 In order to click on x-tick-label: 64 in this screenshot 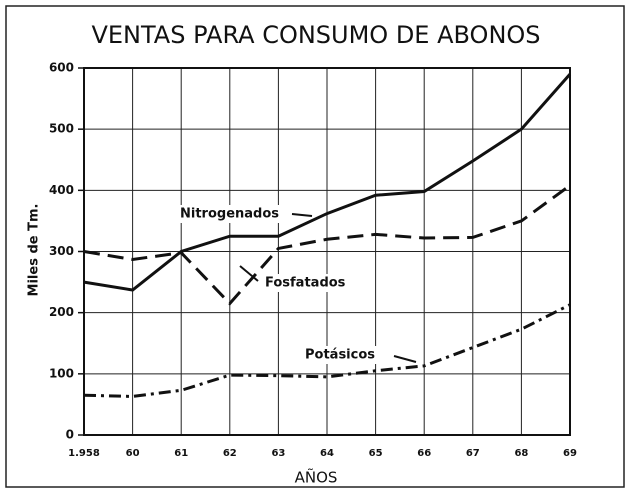, I will do `click(327, 453)`.